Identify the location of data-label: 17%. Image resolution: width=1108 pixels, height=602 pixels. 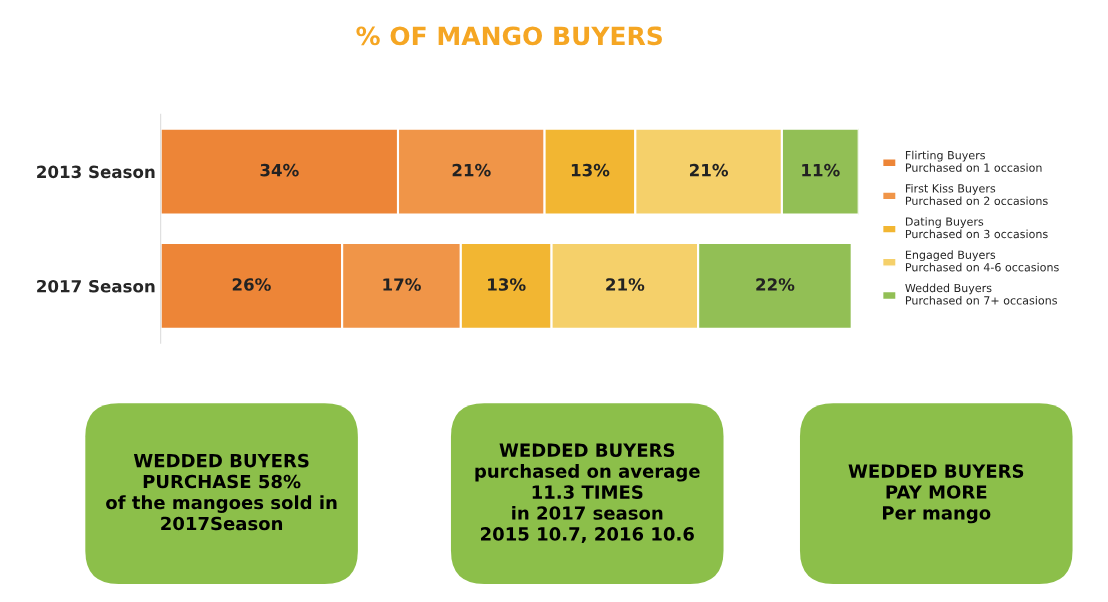
(402, 284).